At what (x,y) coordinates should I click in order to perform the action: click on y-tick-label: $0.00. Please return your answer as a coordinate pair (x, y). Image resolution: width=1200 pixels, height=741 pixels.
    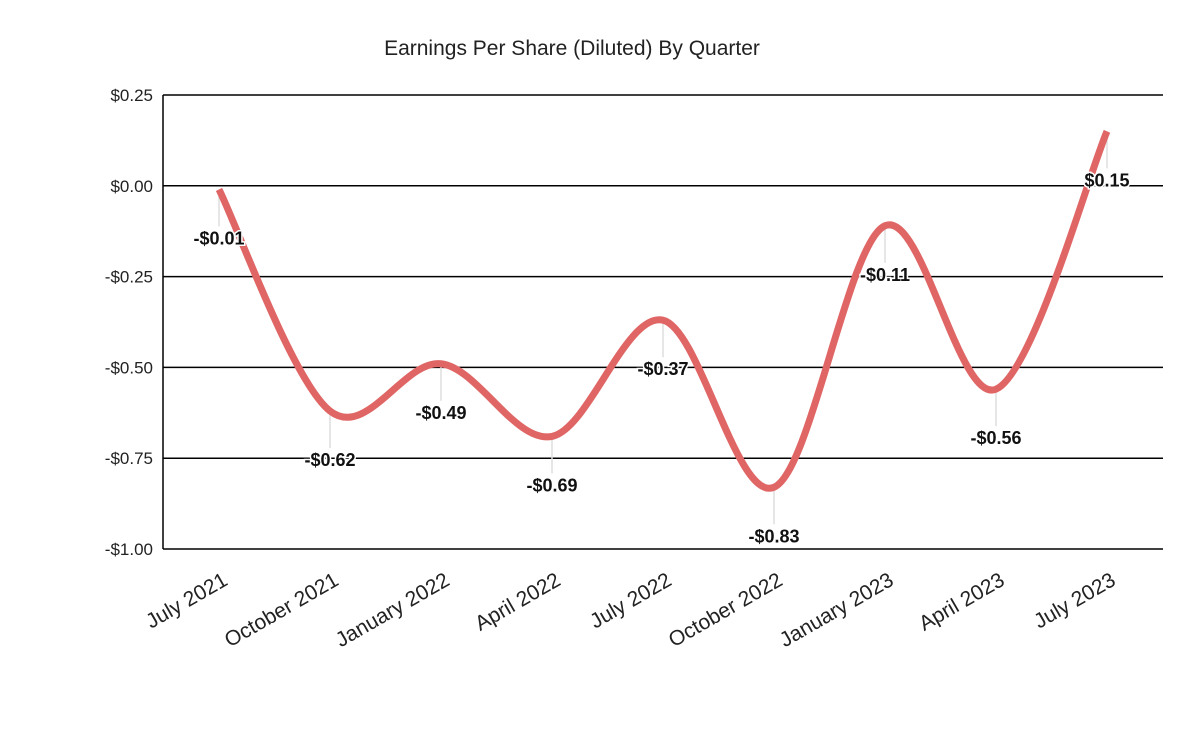
    Looking at the image, I should click on (131, 186).